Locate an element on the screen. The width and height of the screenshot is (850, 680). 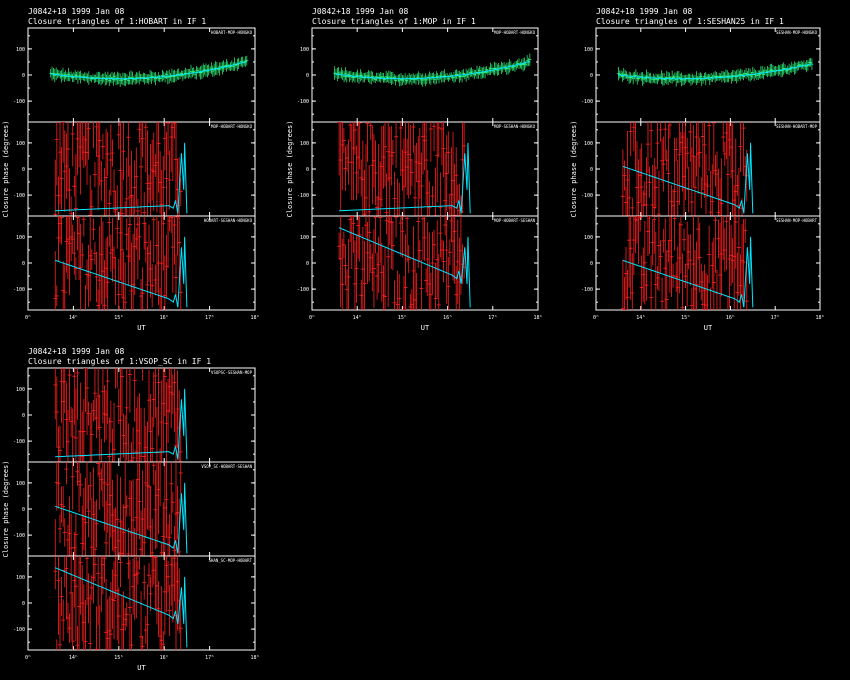
triangle-label: MOP-SESHAN-HONGKO is located at coordinates (515, 126).